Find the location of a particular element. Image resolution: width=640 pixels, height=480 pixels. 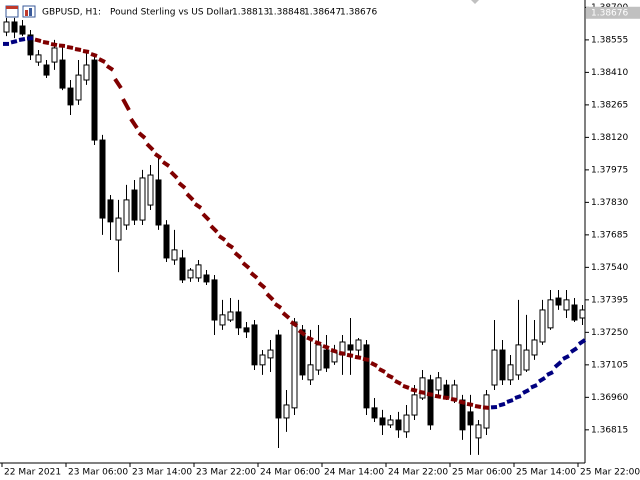

quote-open: 1.38813 is located at coordinates (250, 13).